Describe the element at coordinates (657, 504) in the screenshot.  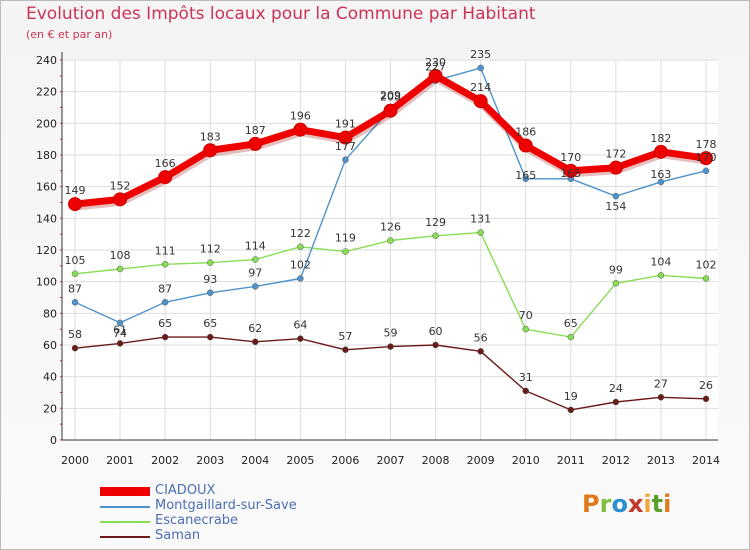
I see `logo-letter: t` at that location.